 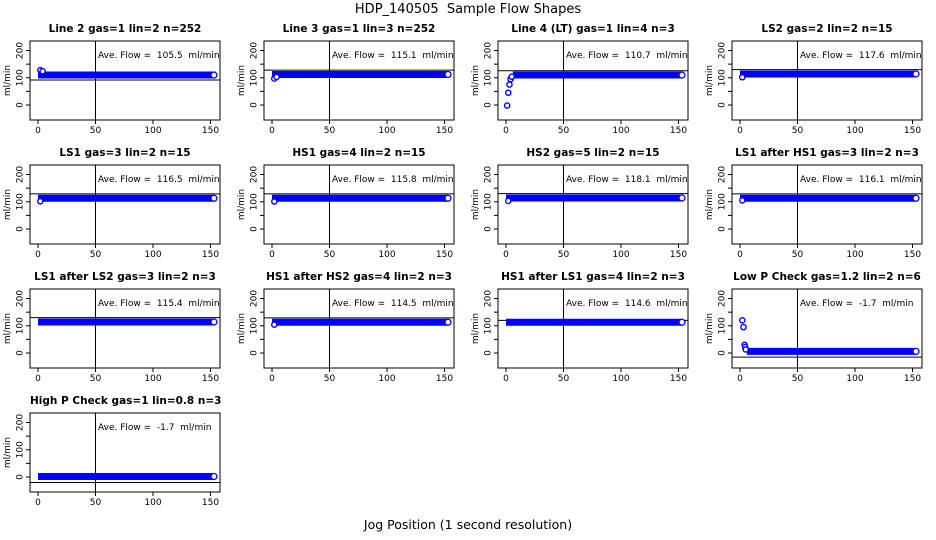 I want to click on panel-title: HS2 gas=5 lin=2 n=15, so click(x=593, y=153).